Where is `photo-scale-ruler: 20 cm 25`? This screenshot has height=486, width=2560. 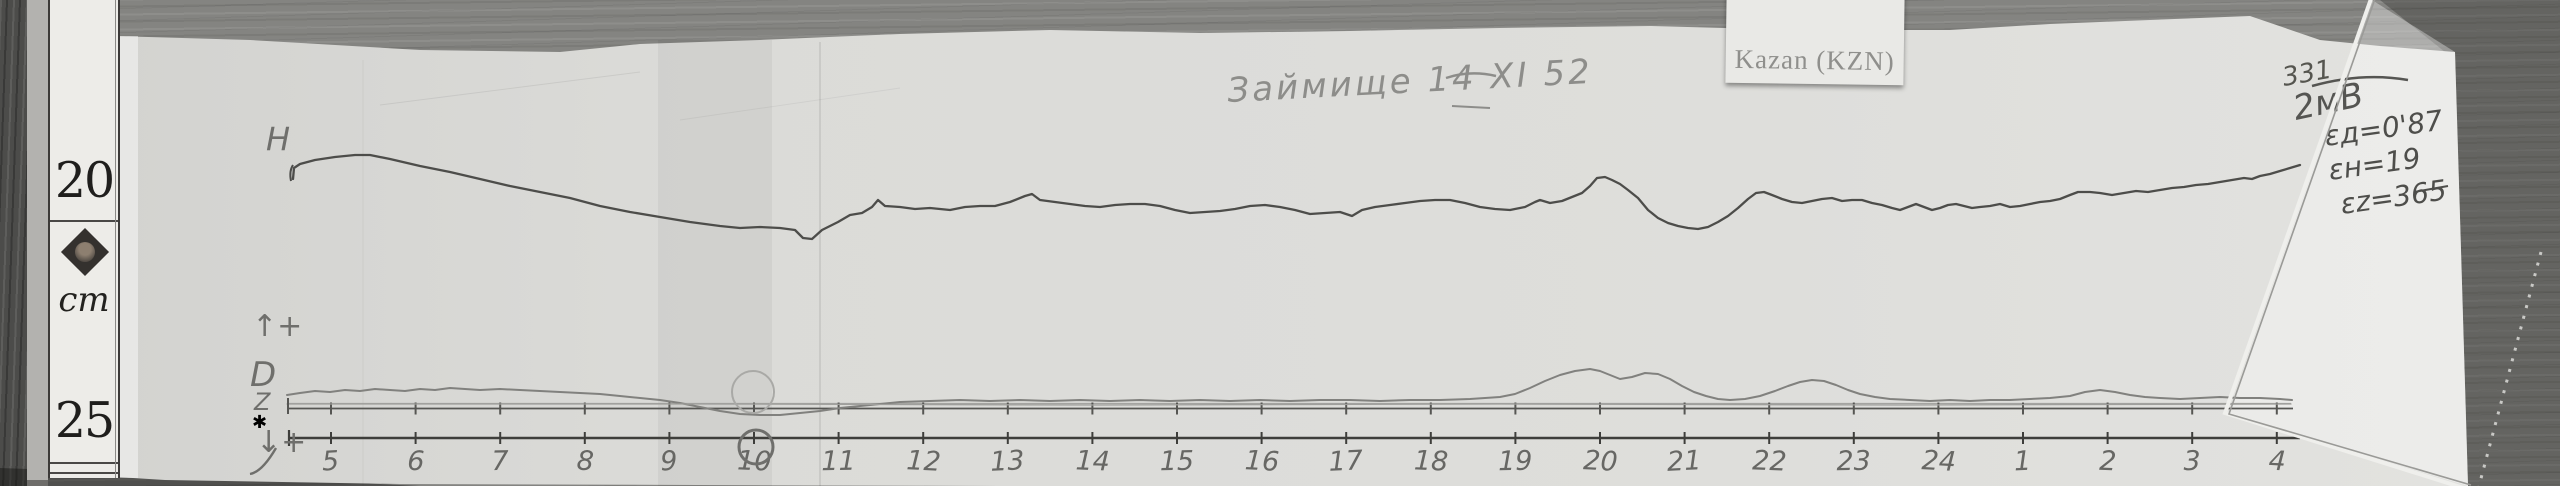
photo-scale-ruler: 20 cm 25 is located at coordinates (73, 243).